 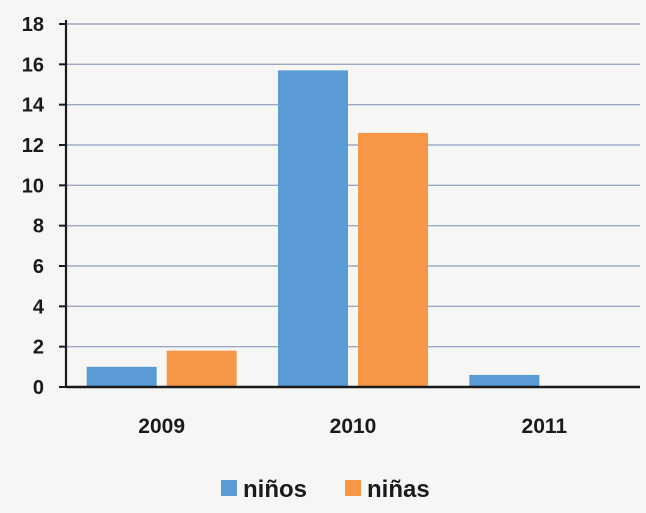 What do you see at coordinates (38, 227) in the screenshot?
I see `y-tick-label: 8` at bounding box center [38, 227].